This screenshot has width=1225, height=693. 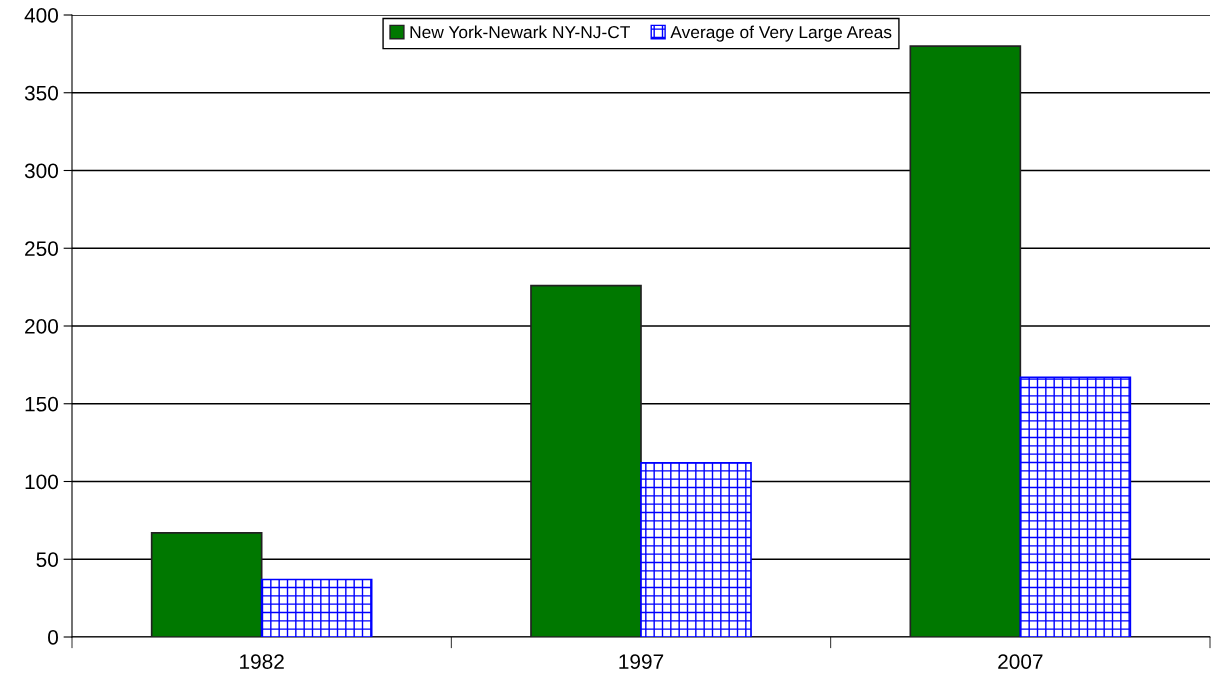 What do you see at coordinates (41, 404) in the screenshot?
I see `y-tick-label: 150` at bounding box center [41, 404].